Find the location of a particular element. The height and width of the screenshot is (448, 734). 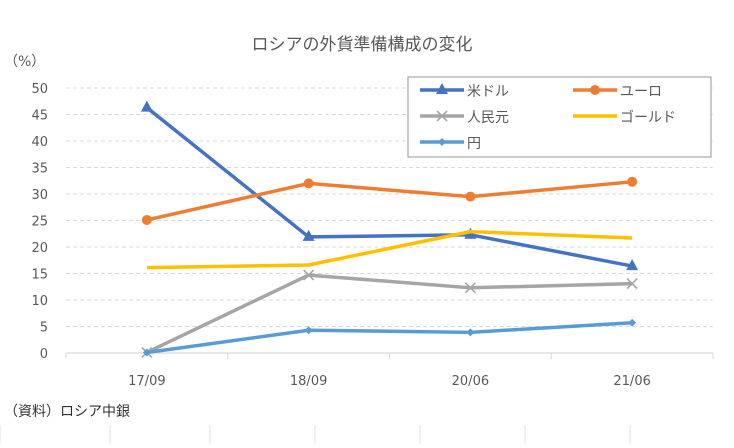

y-tick-label: 10 is located at coordinates (39, 301).